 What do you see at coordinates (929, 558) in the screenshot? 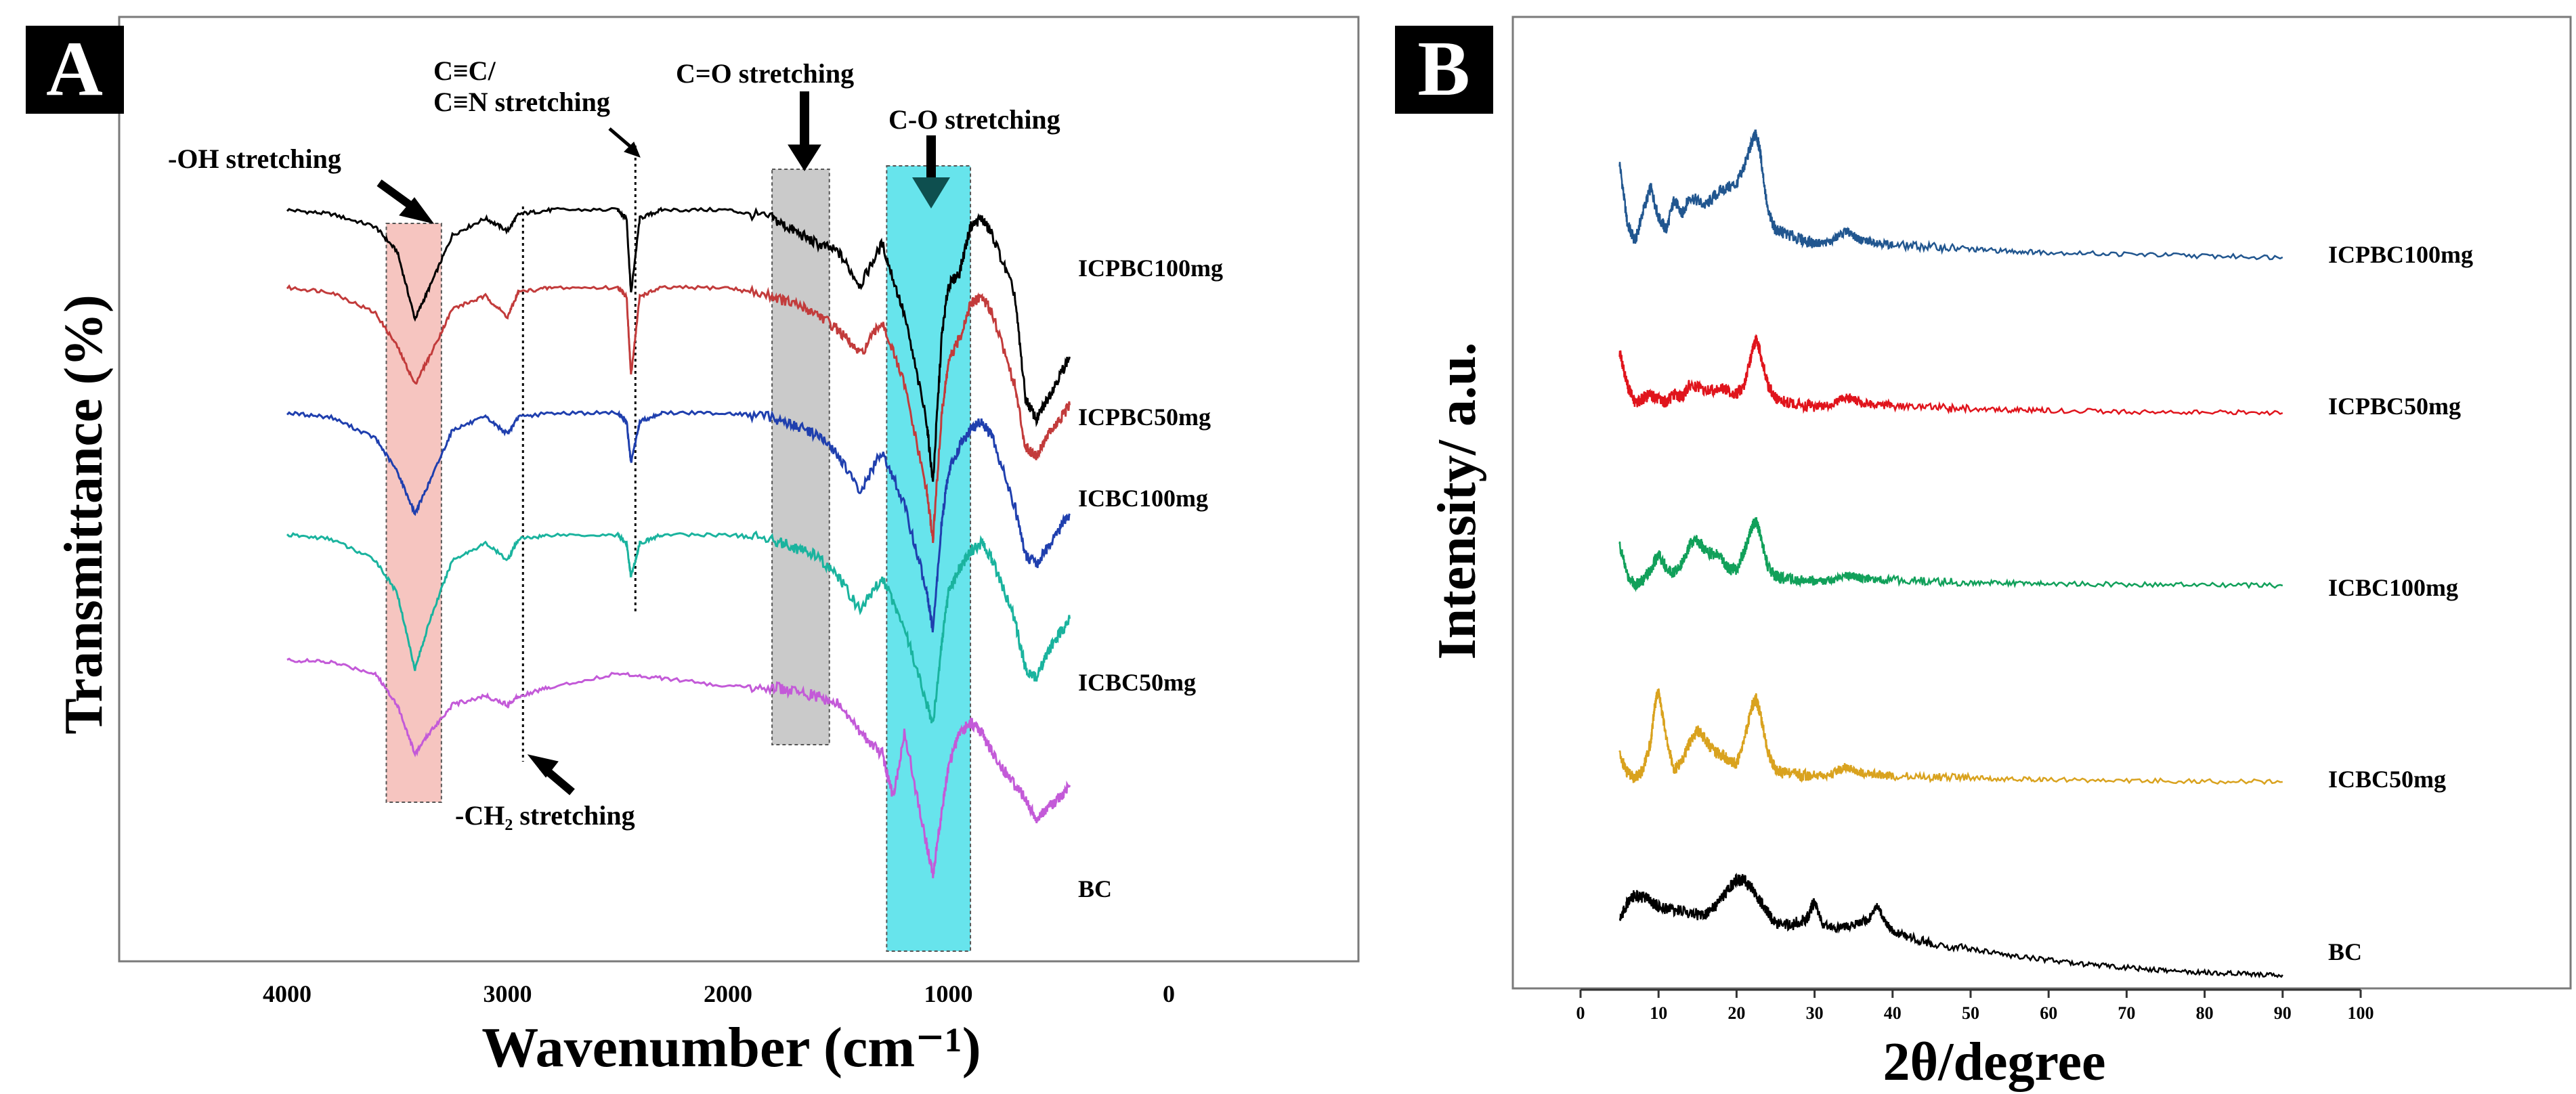
I see `highlight-region-co_single` at bounding box center [929, 558].